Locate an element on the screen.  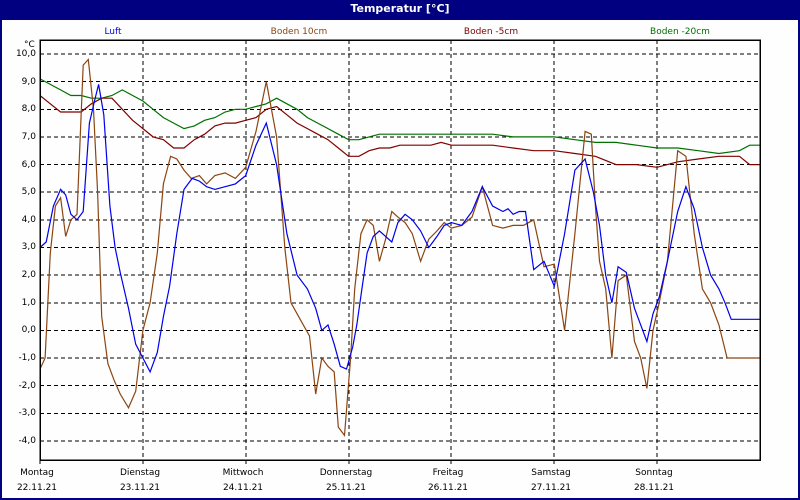
x-tick-date: 24.11.21 is located at coordinates (243, 488).